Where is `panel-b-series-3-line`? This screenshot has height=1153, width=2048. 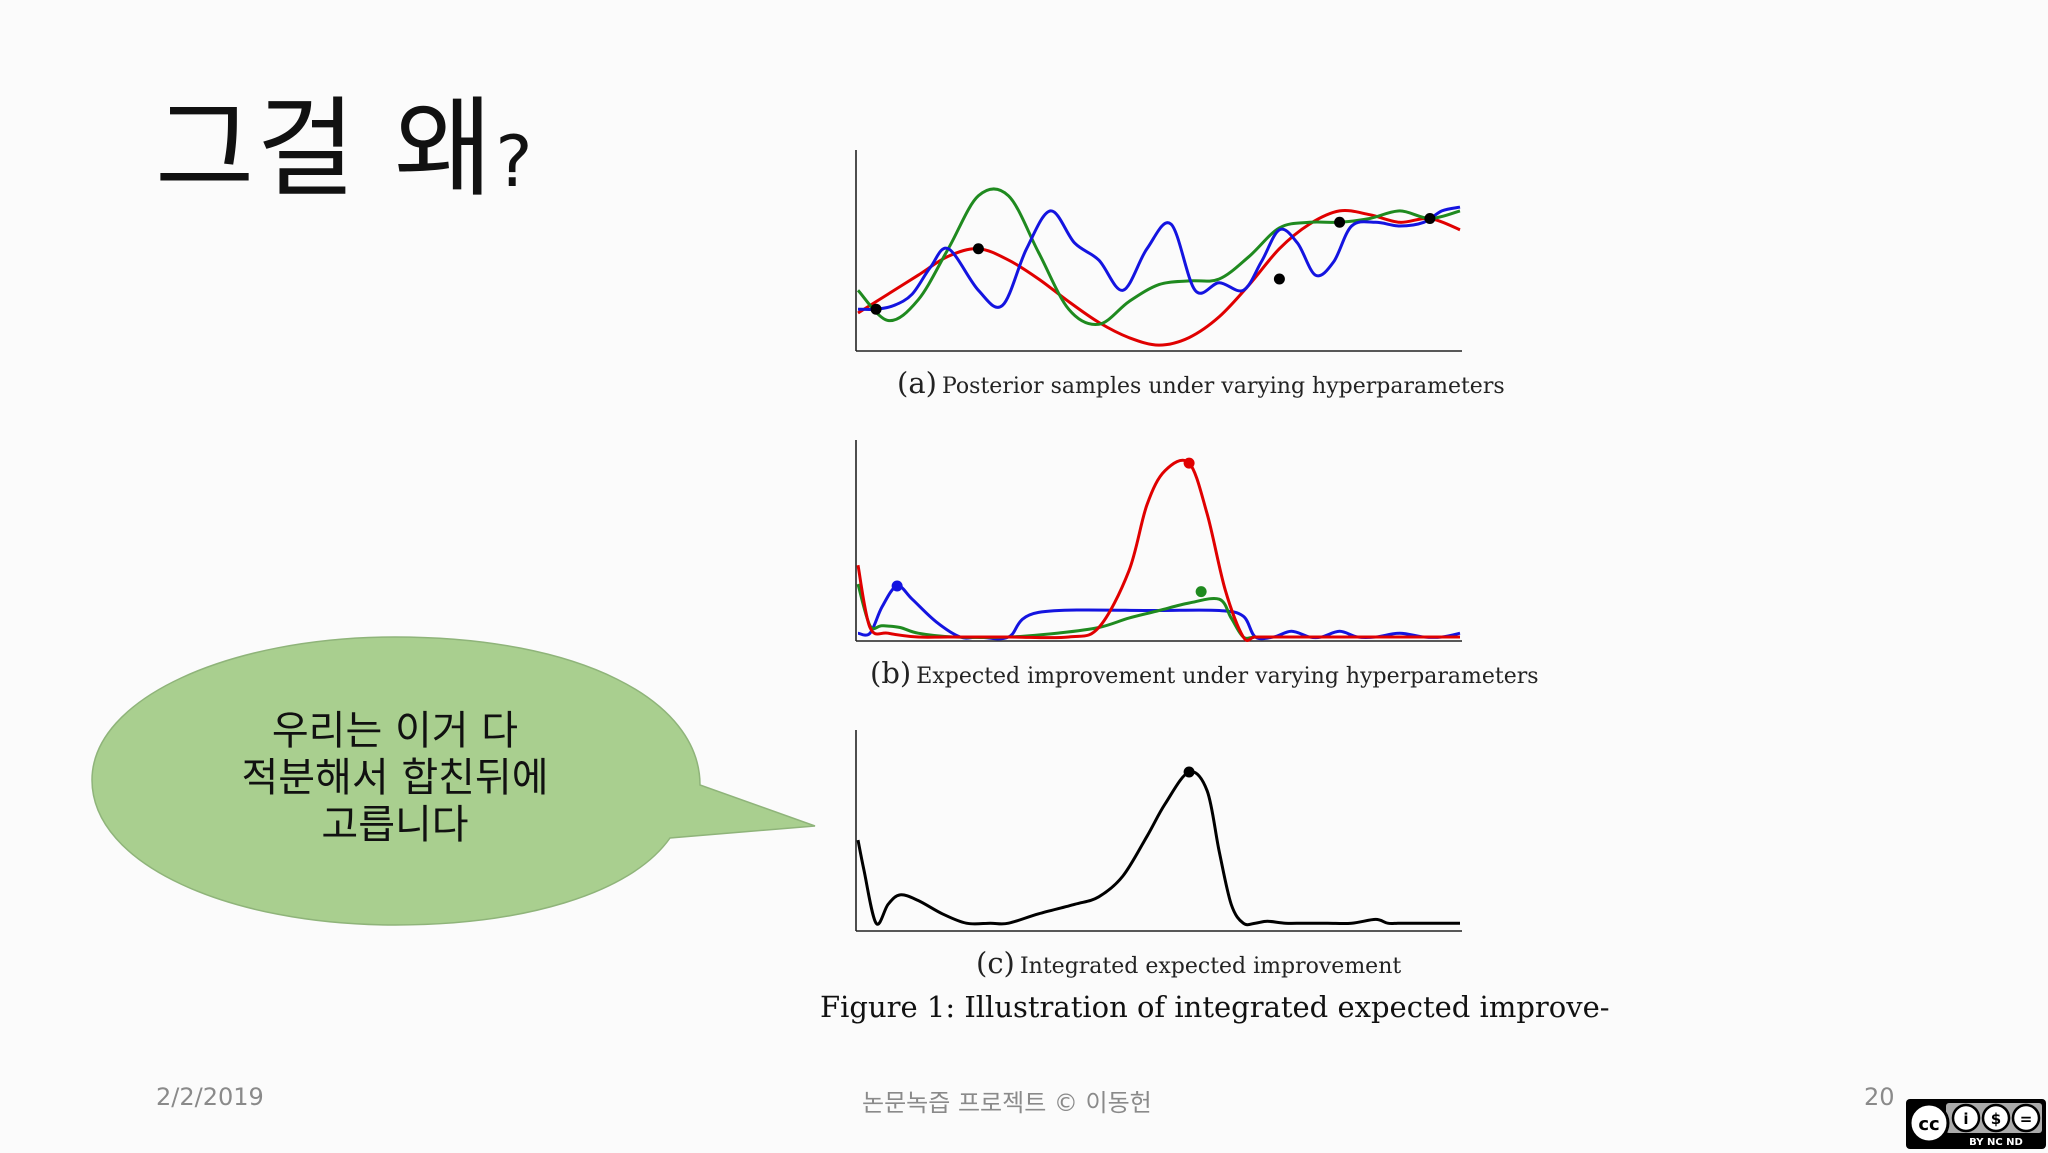
panel-b-series-3-line is located at coordinates (1158, 550).